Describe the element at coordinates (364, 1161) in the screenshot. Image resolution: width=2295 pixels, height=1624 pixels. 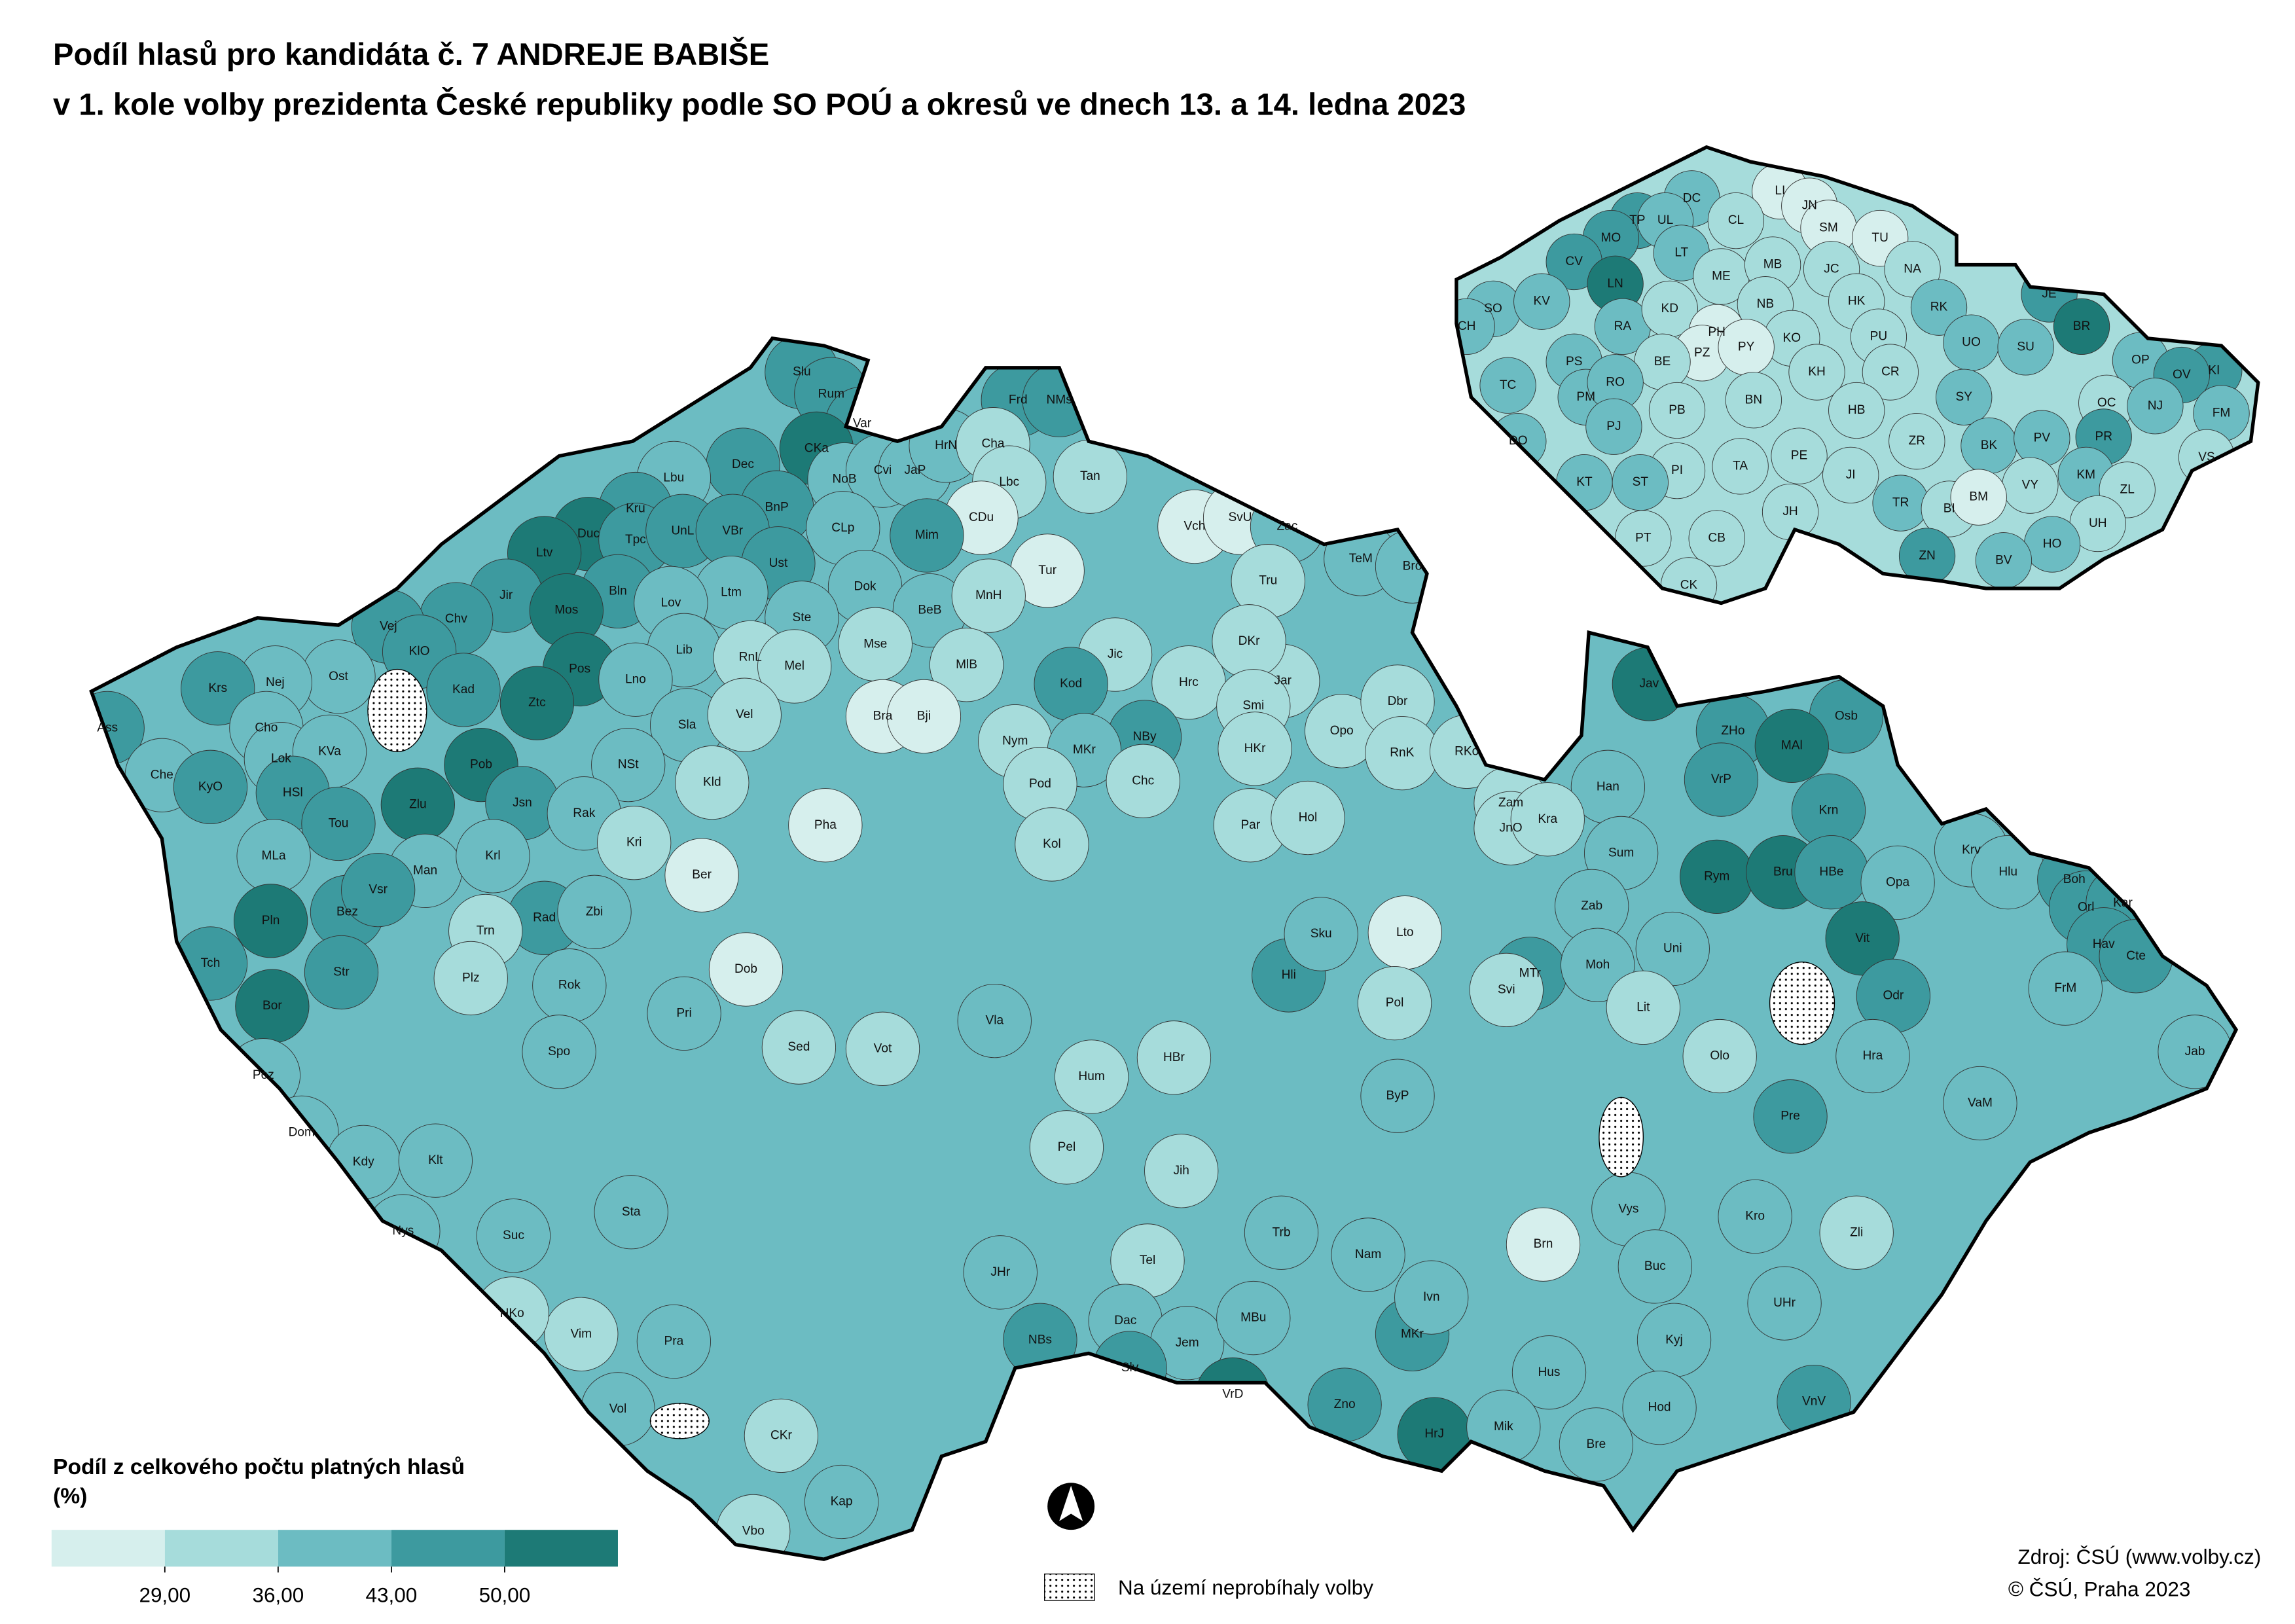
I see `region-label: Kdy` at that location.